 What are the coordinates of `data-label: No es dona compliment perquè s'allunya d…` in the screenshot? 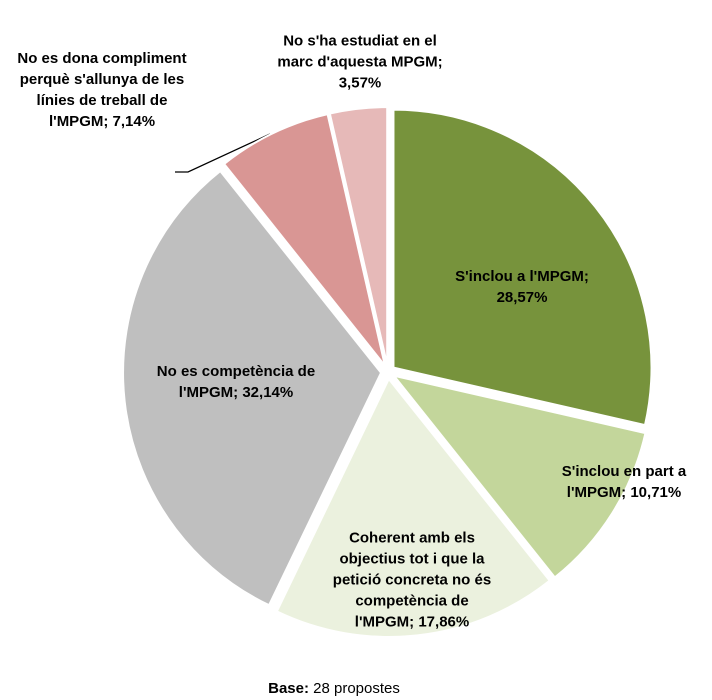 It's located at (102, 90).